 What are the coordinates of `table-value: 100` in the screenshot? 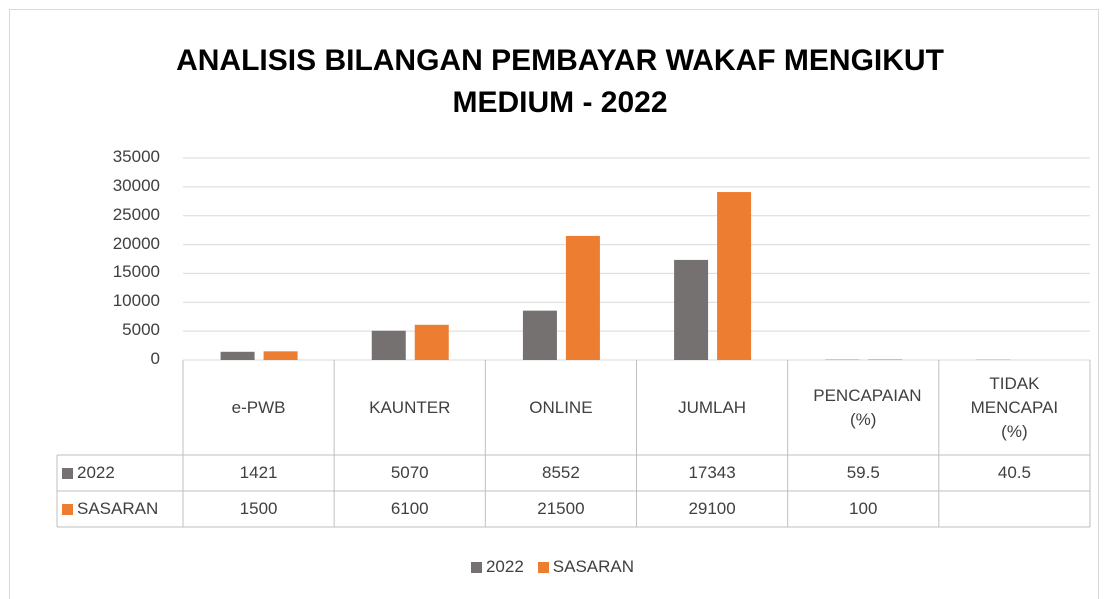 It's located at (863, 508).